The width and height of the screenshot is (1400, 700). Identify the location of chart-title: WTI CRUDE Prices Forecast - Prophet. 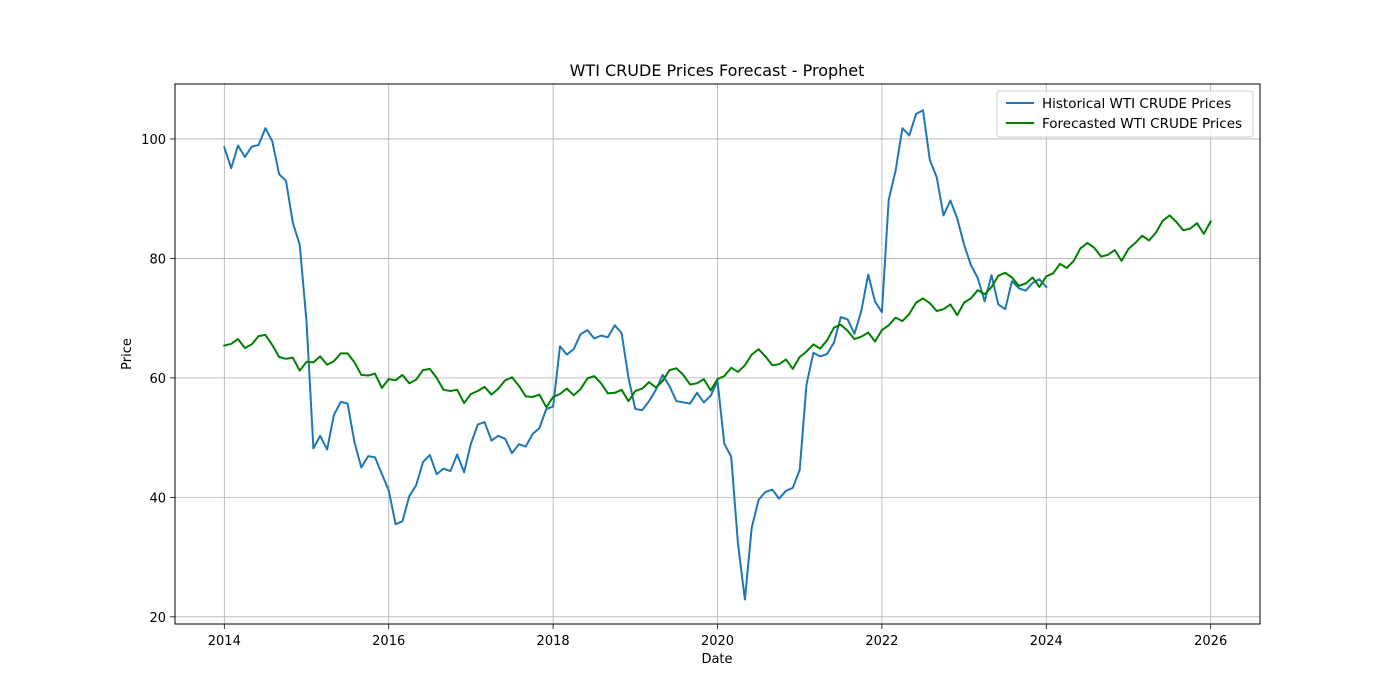
(717, 70).